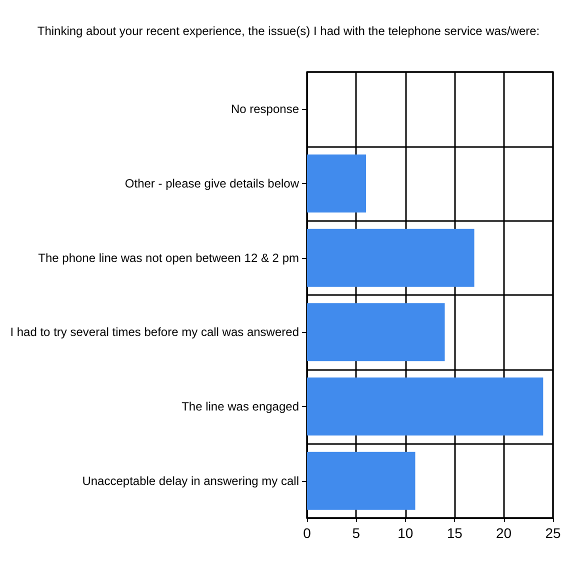 The image size is (577, 578). What do you see at coordinates (240, 407) in the screenshot?
I see `y-tick-label: The line was engaged` at bounding box center [240, 407].